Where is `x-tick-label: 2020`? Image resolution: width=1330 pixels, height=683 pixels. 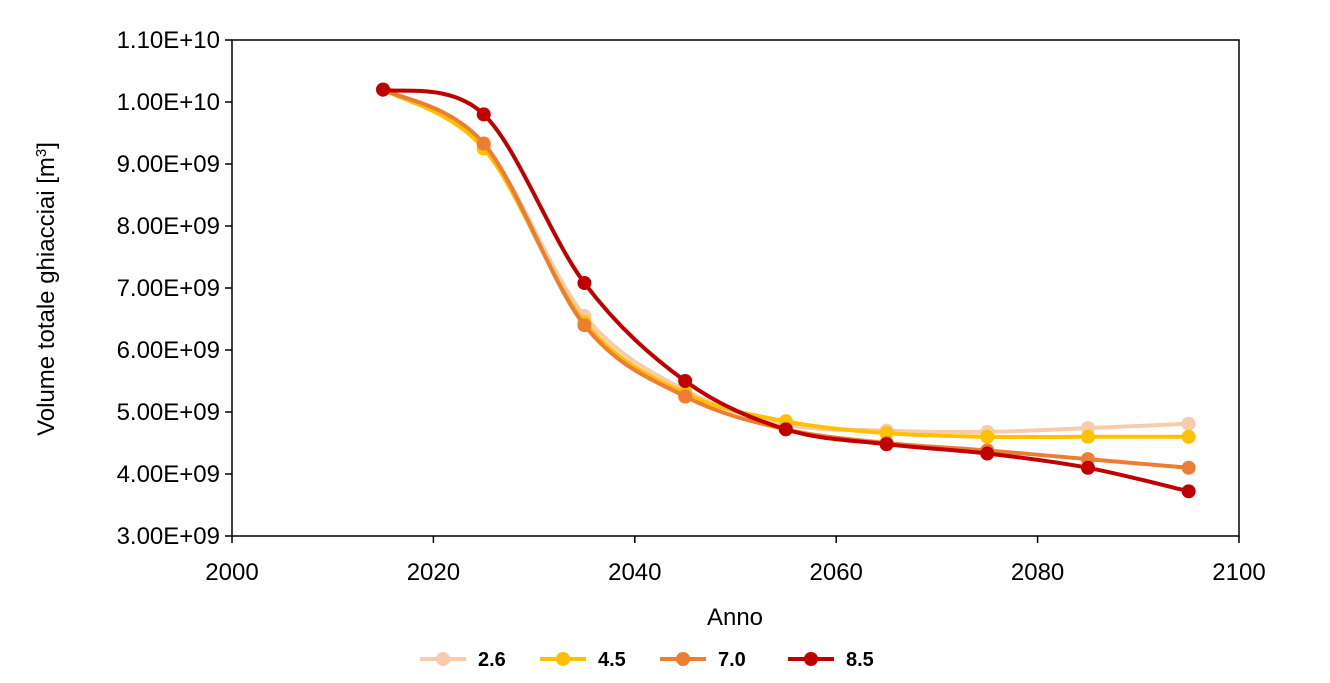
x-tick-label: 2020 is located at coordinates (433, 572).